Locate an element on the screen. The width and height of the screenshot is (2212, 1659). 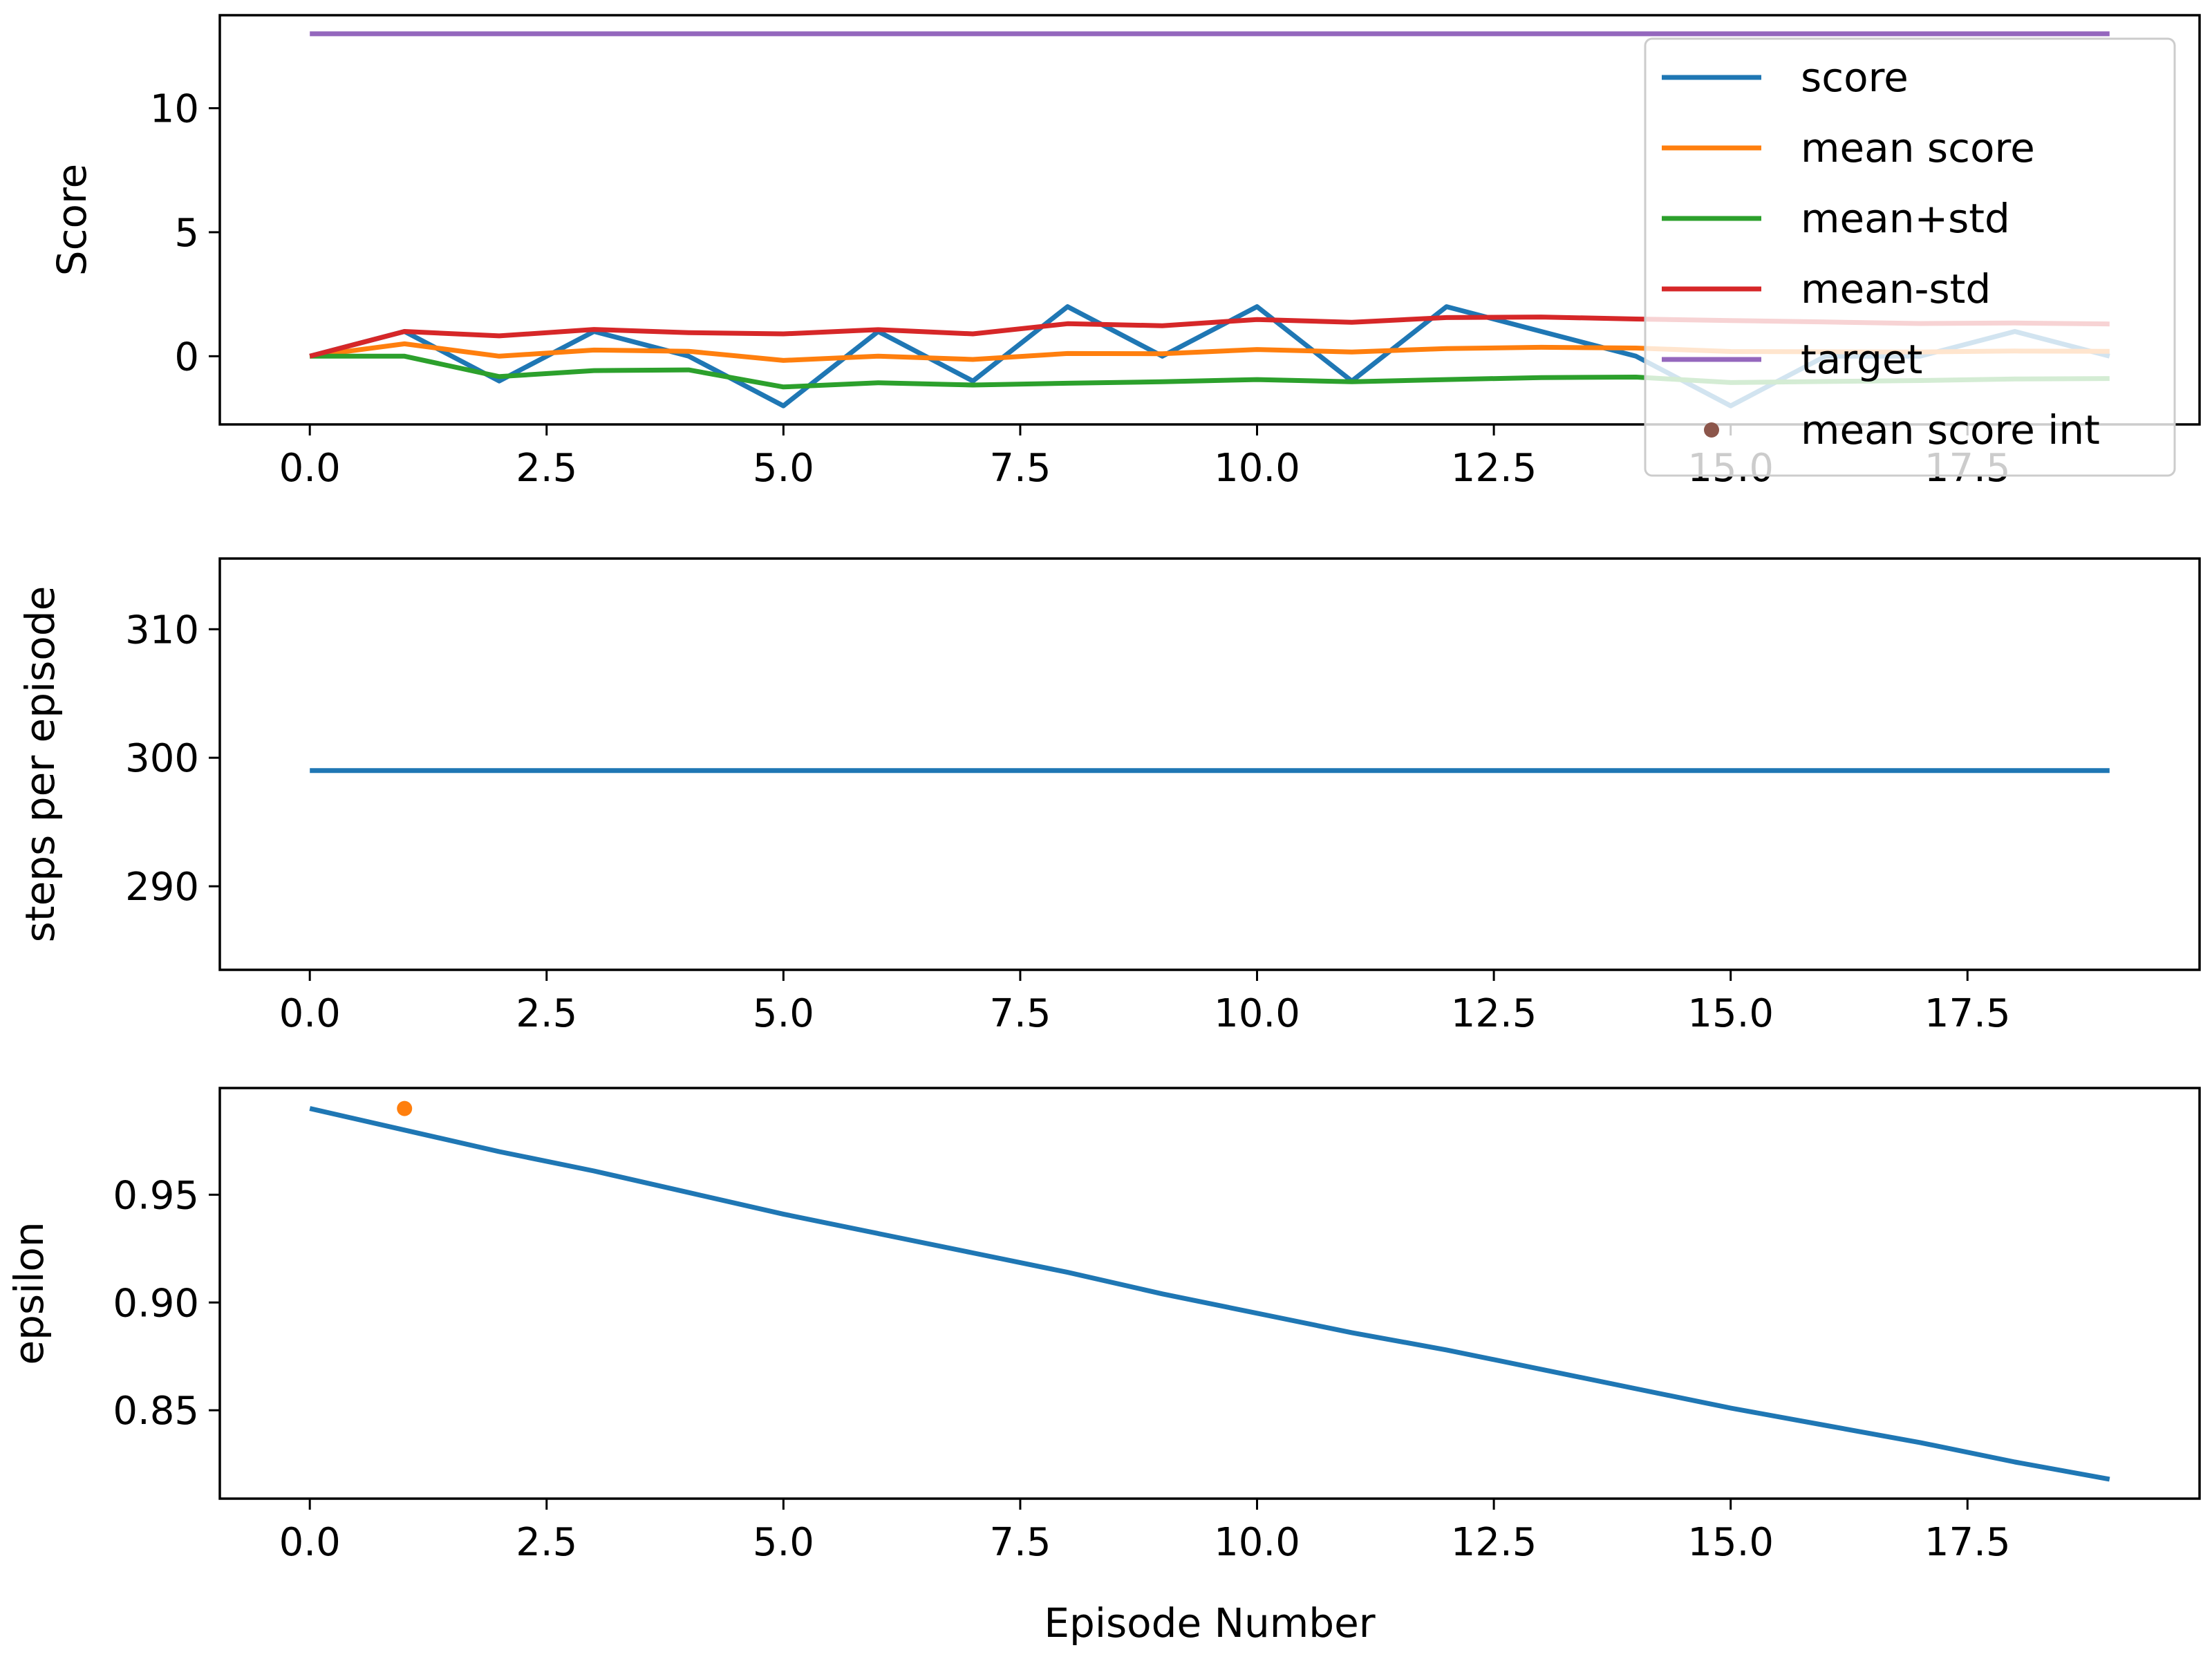
y-tick-label: 0.85 is located at coordinates (156, 1412).